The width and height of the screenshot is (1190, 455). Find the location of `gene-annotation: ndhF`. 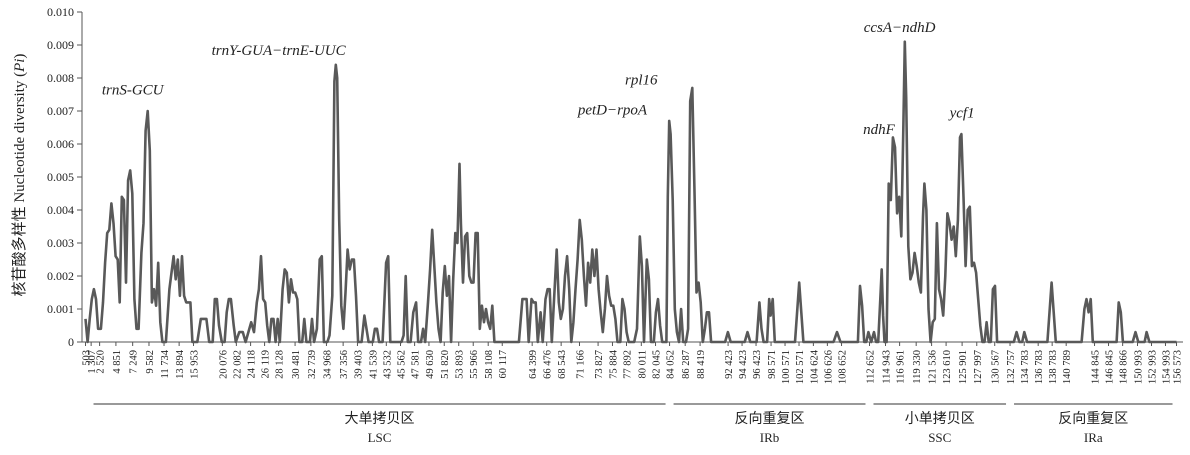

gene-annotation: ndhF is located at coordinates (879, 130).